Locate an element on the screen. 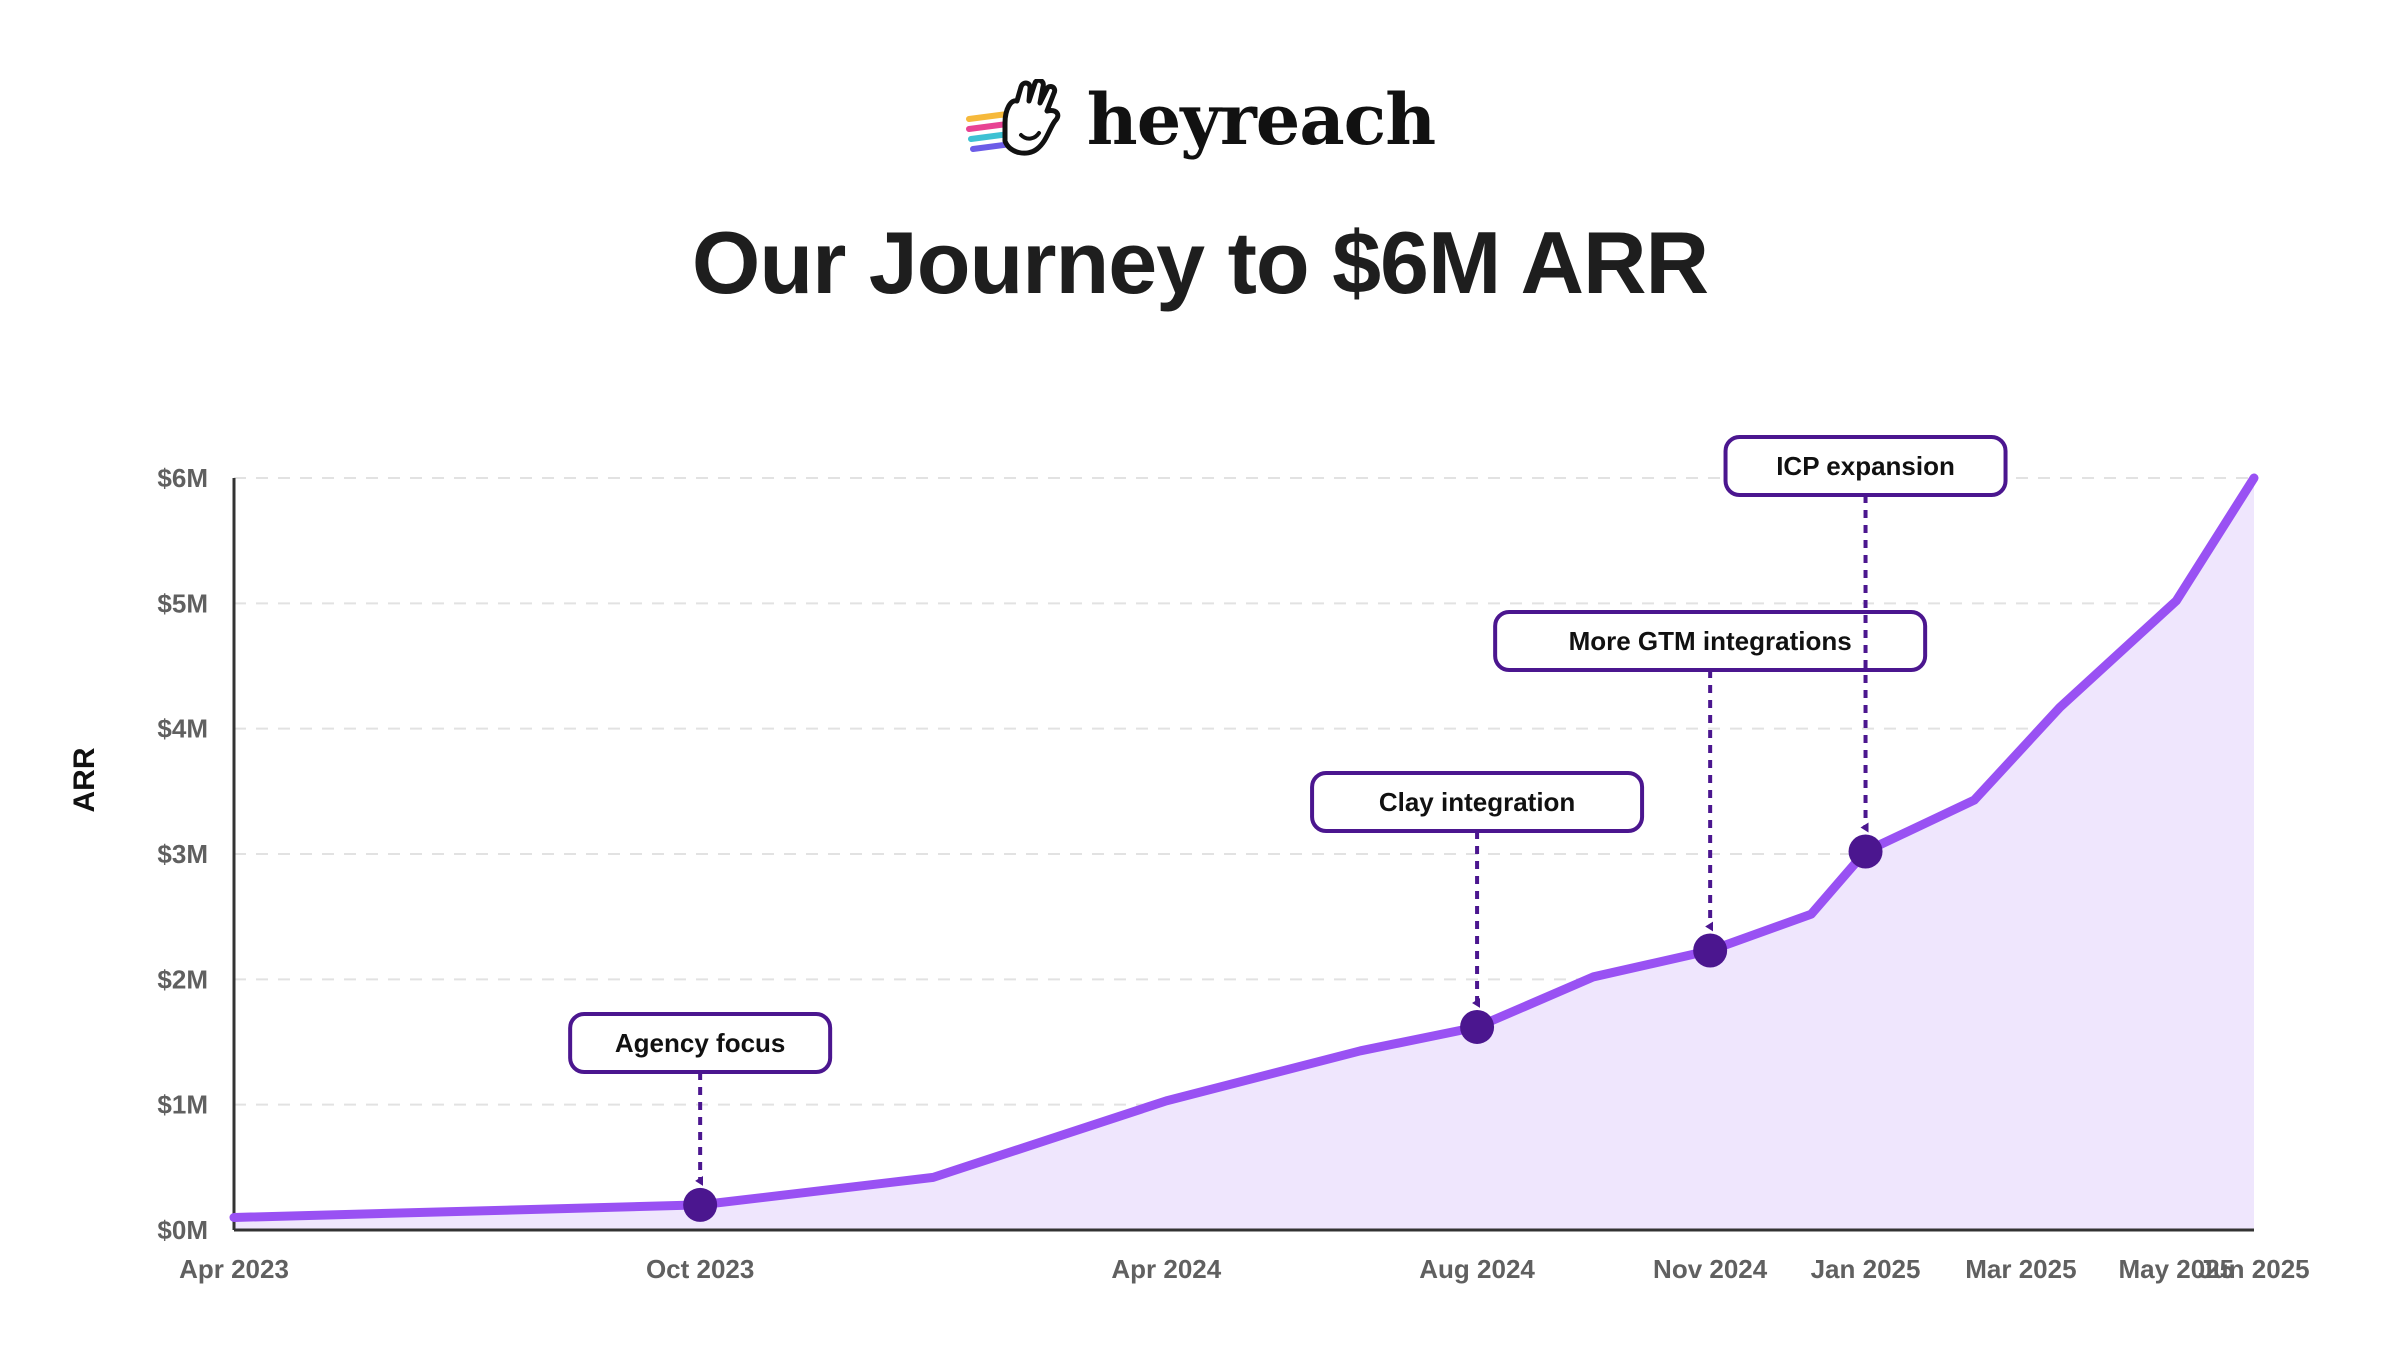 This screenshot has width=2400, height=1350. annotation-label: Agency focus is located at coordinates (700, 1043).